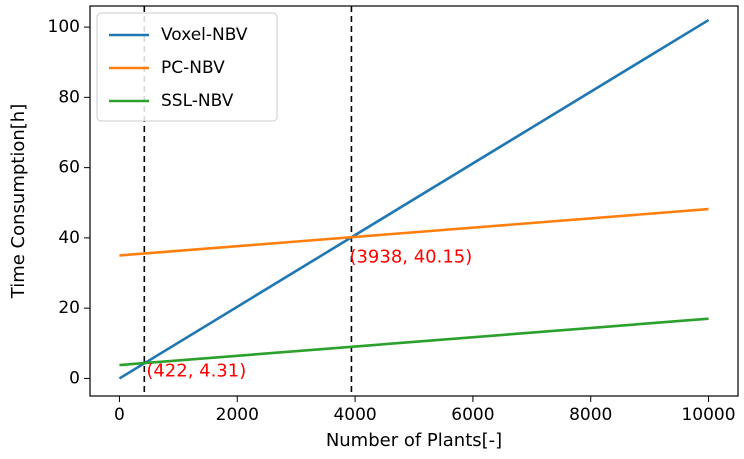  I want to click on y-tick-label: 60, so click(69, 168).